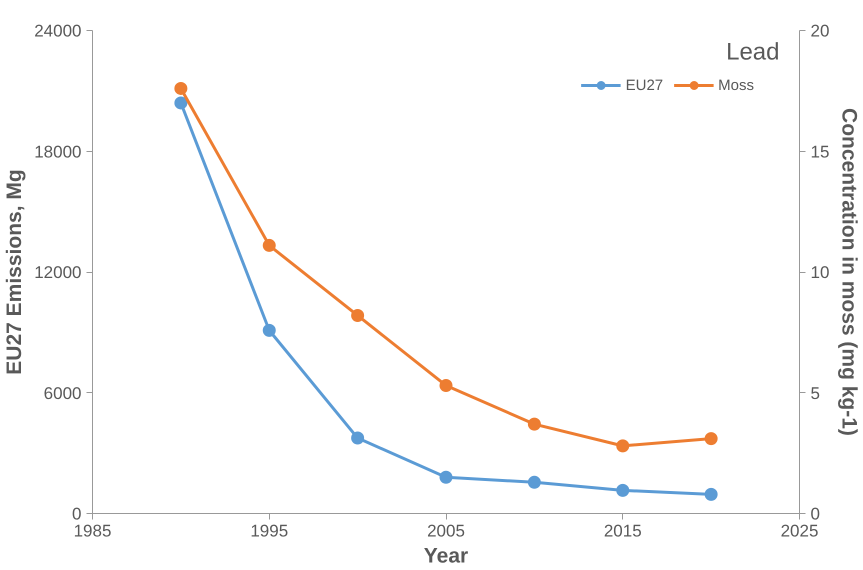 The width and height of the screenshot is (863, 570). I want to click on y2-tick-label: 5, so click(815, 393).